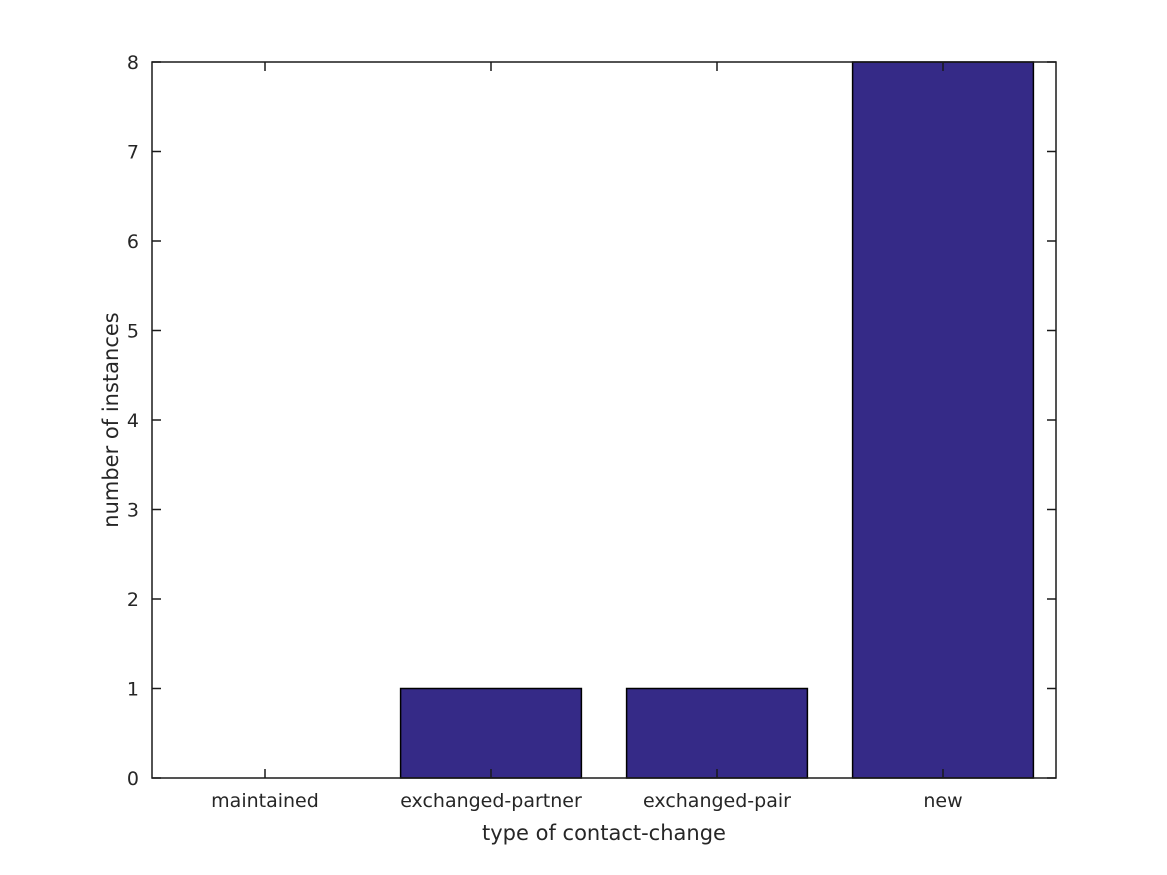  What do you see at coordinates (133, 421) in the screenshot?
I see `y-tick-label: 4` at bounding box center [133, 421].